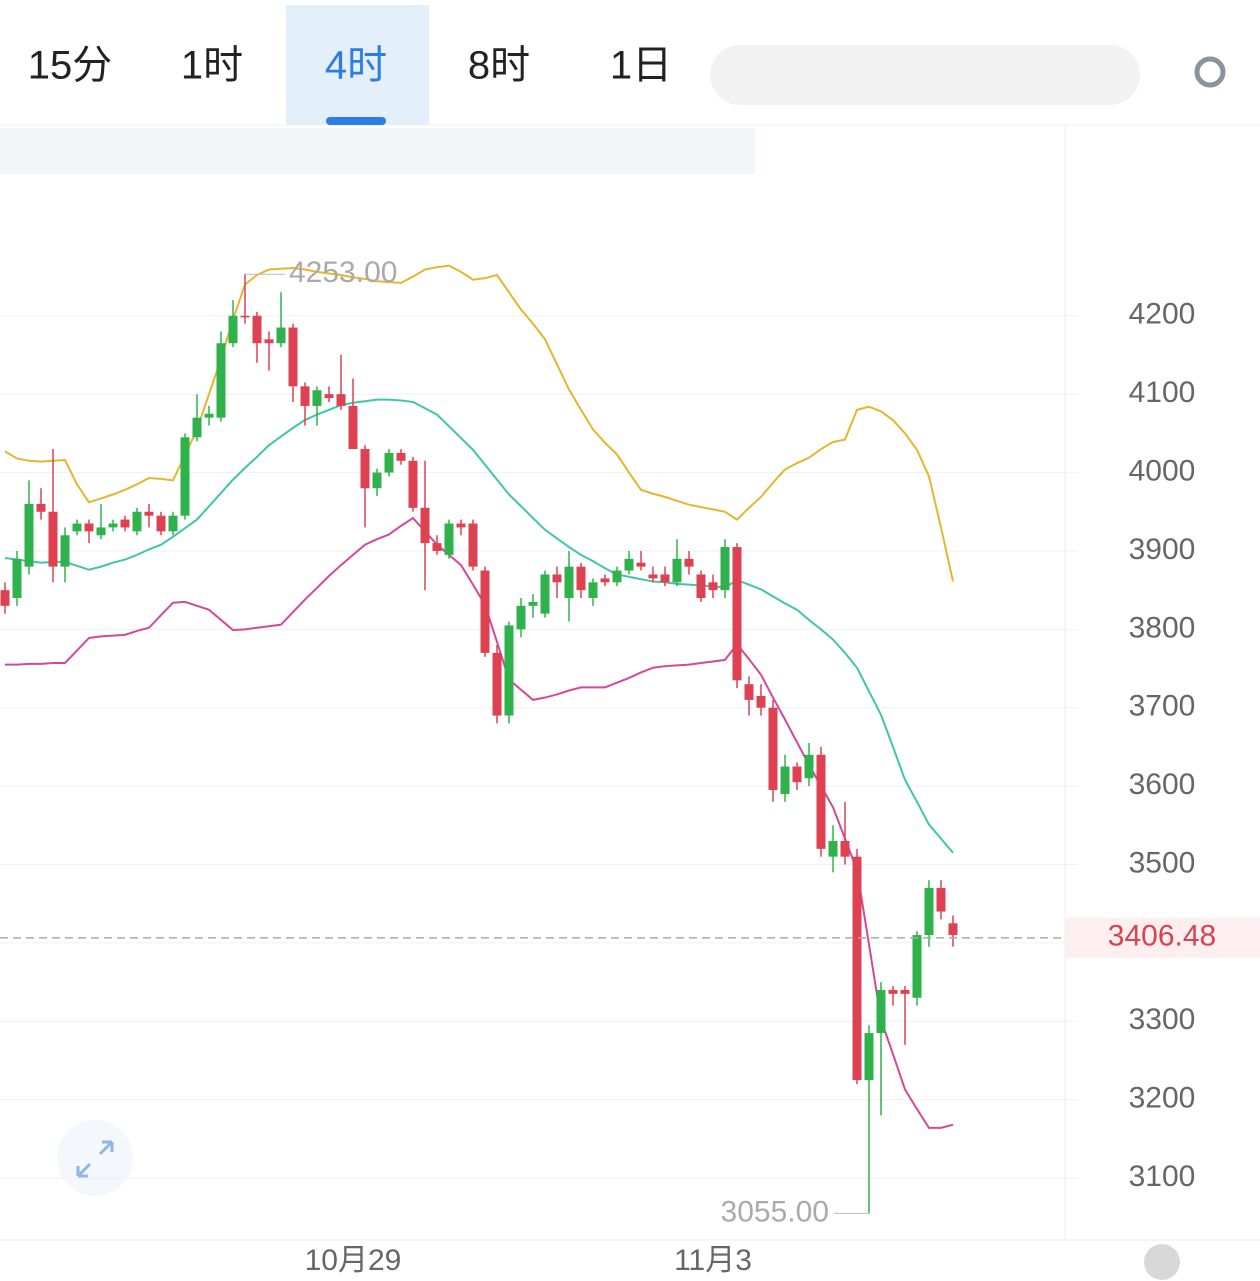 Image resolution: width=1260 pixels, height=1281 pixels. Describe the element at coordinates (1210, 72) in the screenshot. I see `settings-icon` at that location.